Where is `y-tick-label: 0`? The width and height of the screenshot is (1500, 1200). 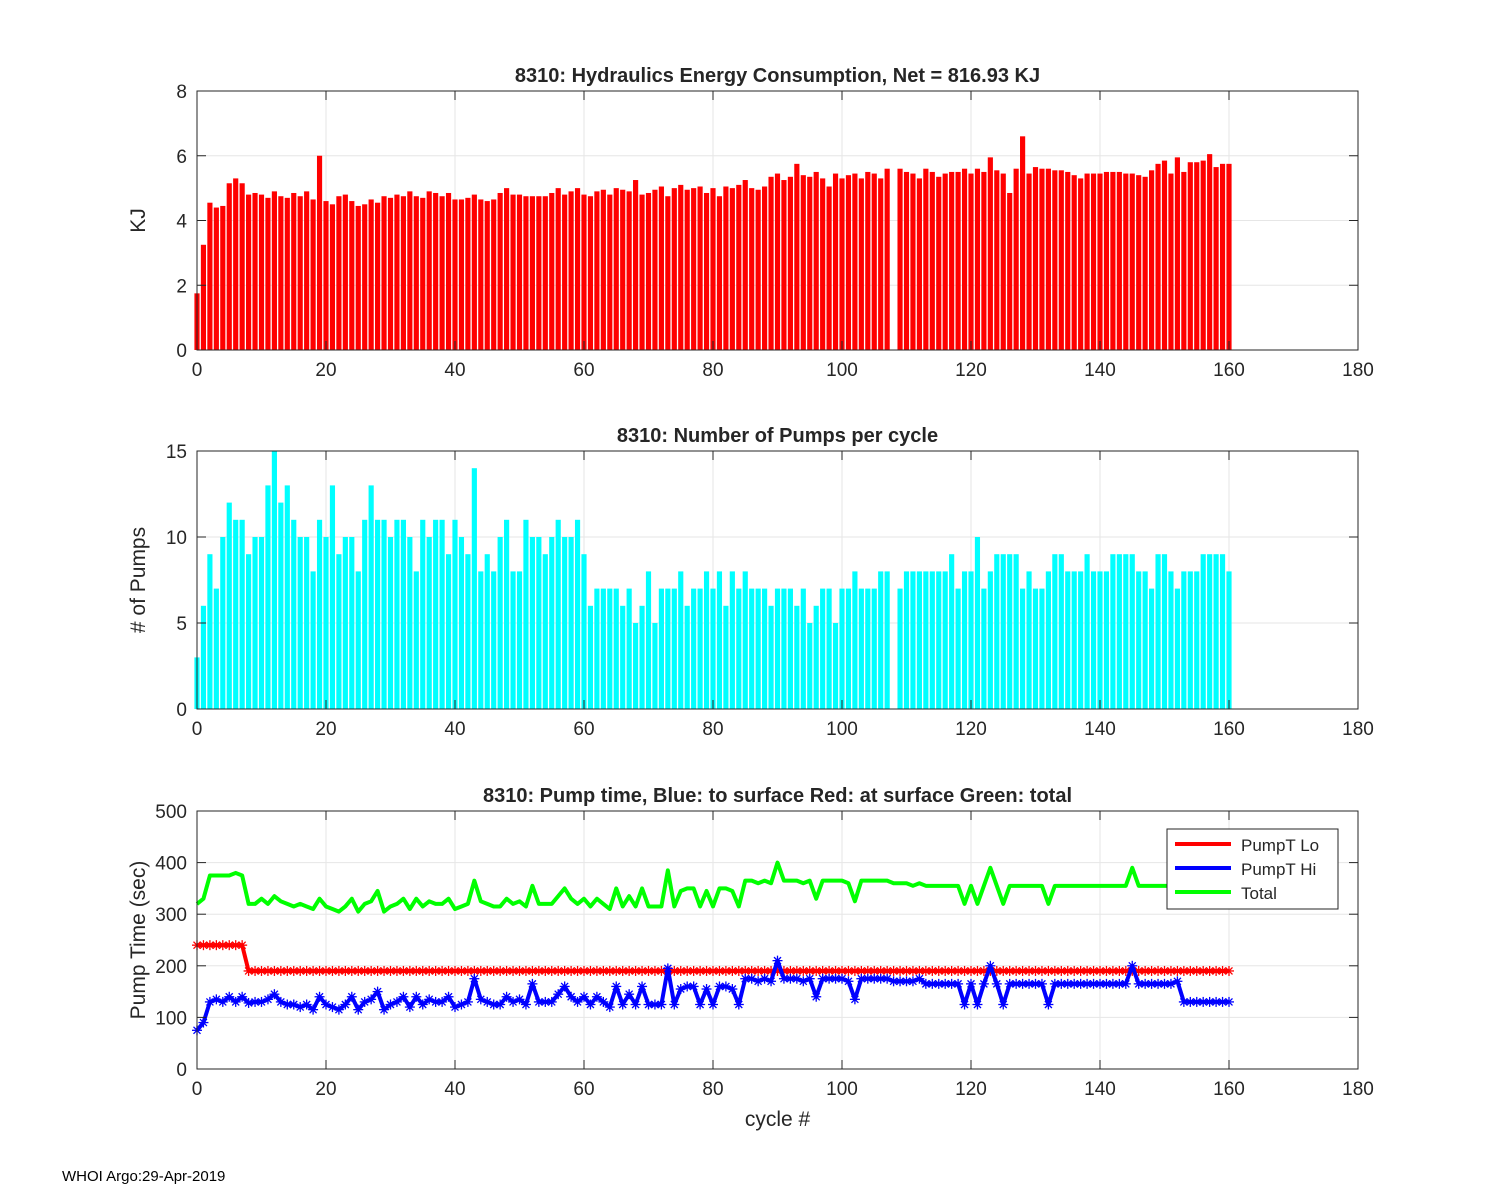
y-tick-label: 0 is located at coordinates (181, 1070).